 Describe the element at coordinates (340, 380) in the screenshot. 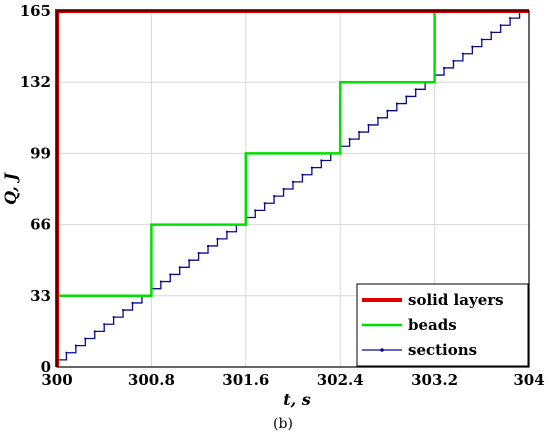

I see `x-tick-label: 302.4` at that location.